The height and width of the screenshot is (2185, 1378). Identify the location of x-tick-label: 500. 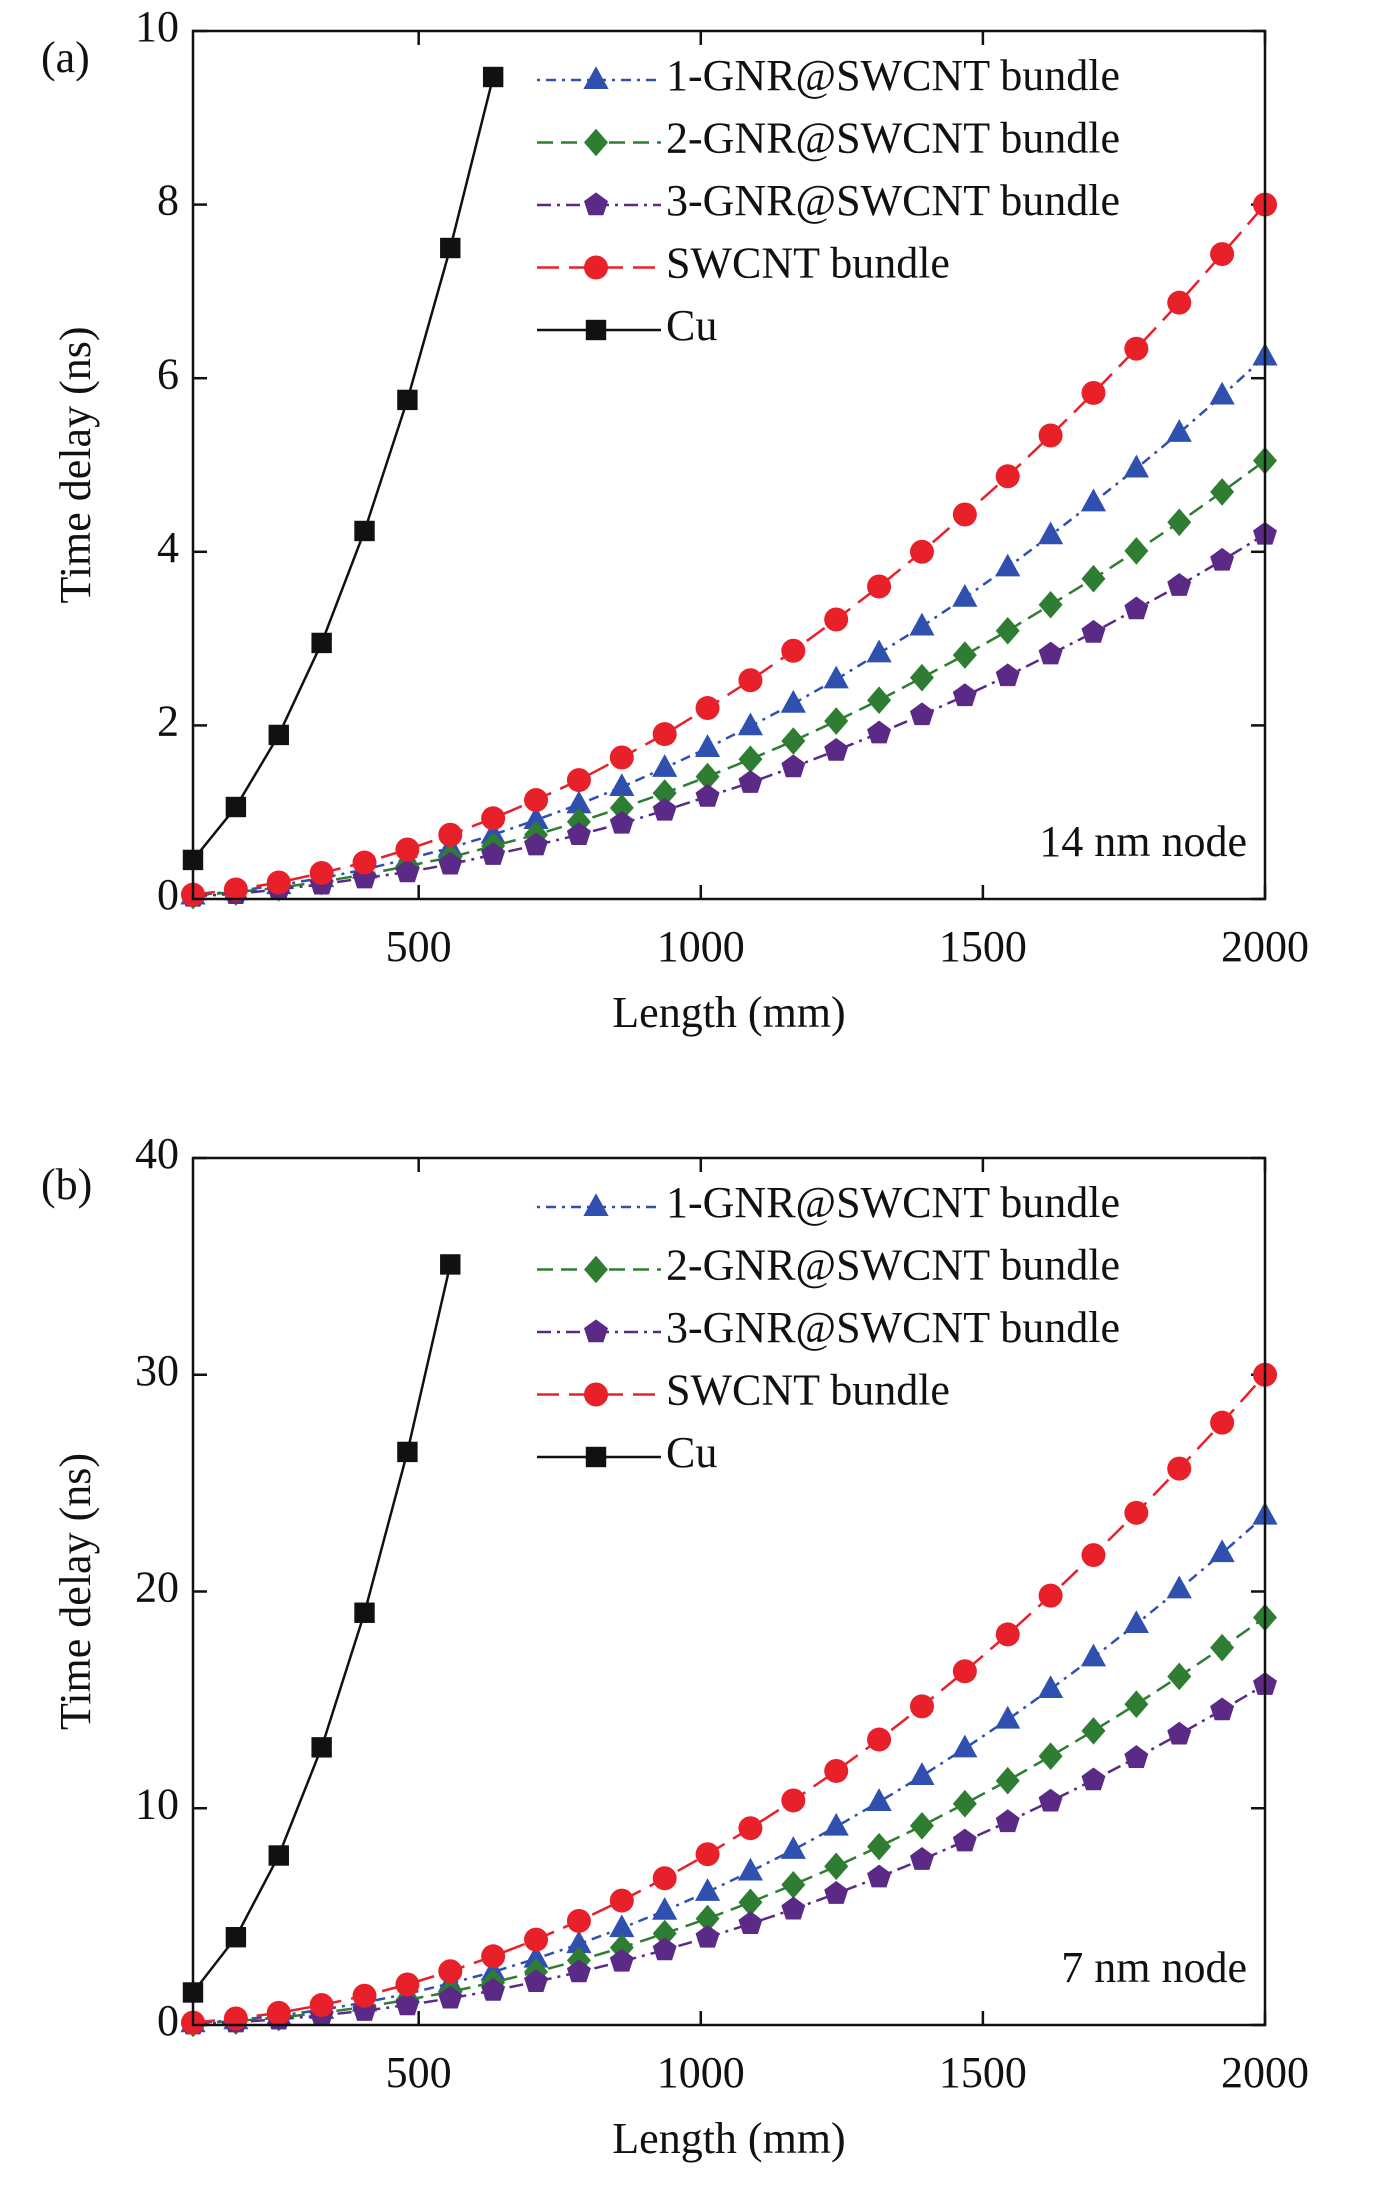
(419, 946).